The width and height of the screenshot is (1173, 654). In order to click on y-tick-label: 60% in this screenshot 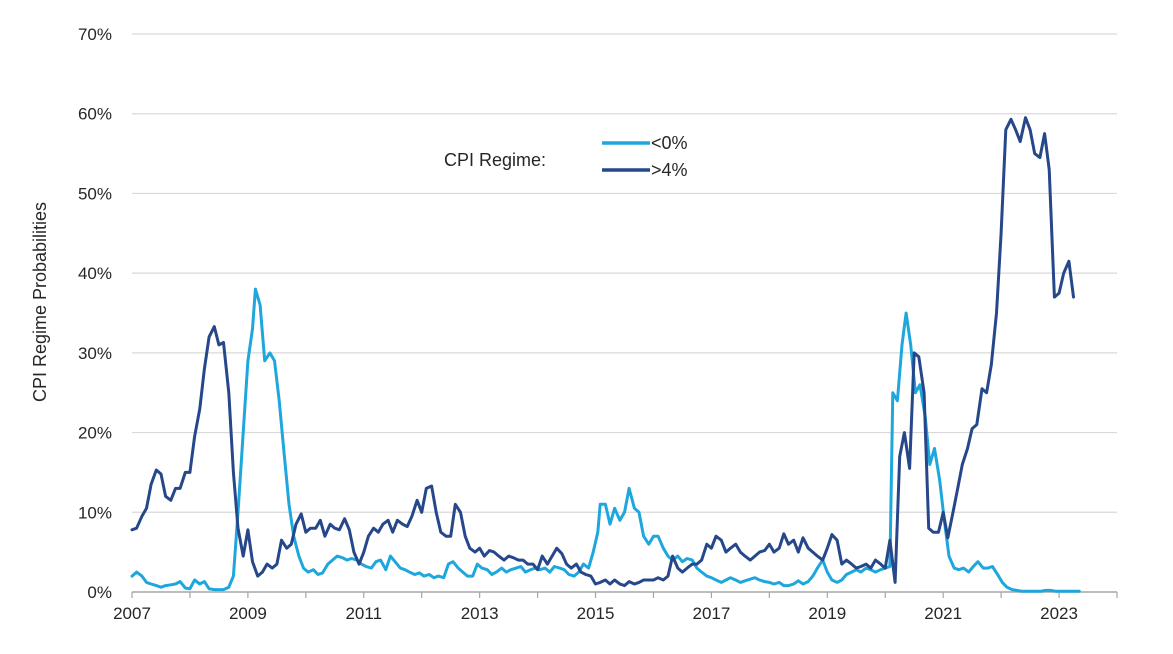, I will do `click(95, 114)`.